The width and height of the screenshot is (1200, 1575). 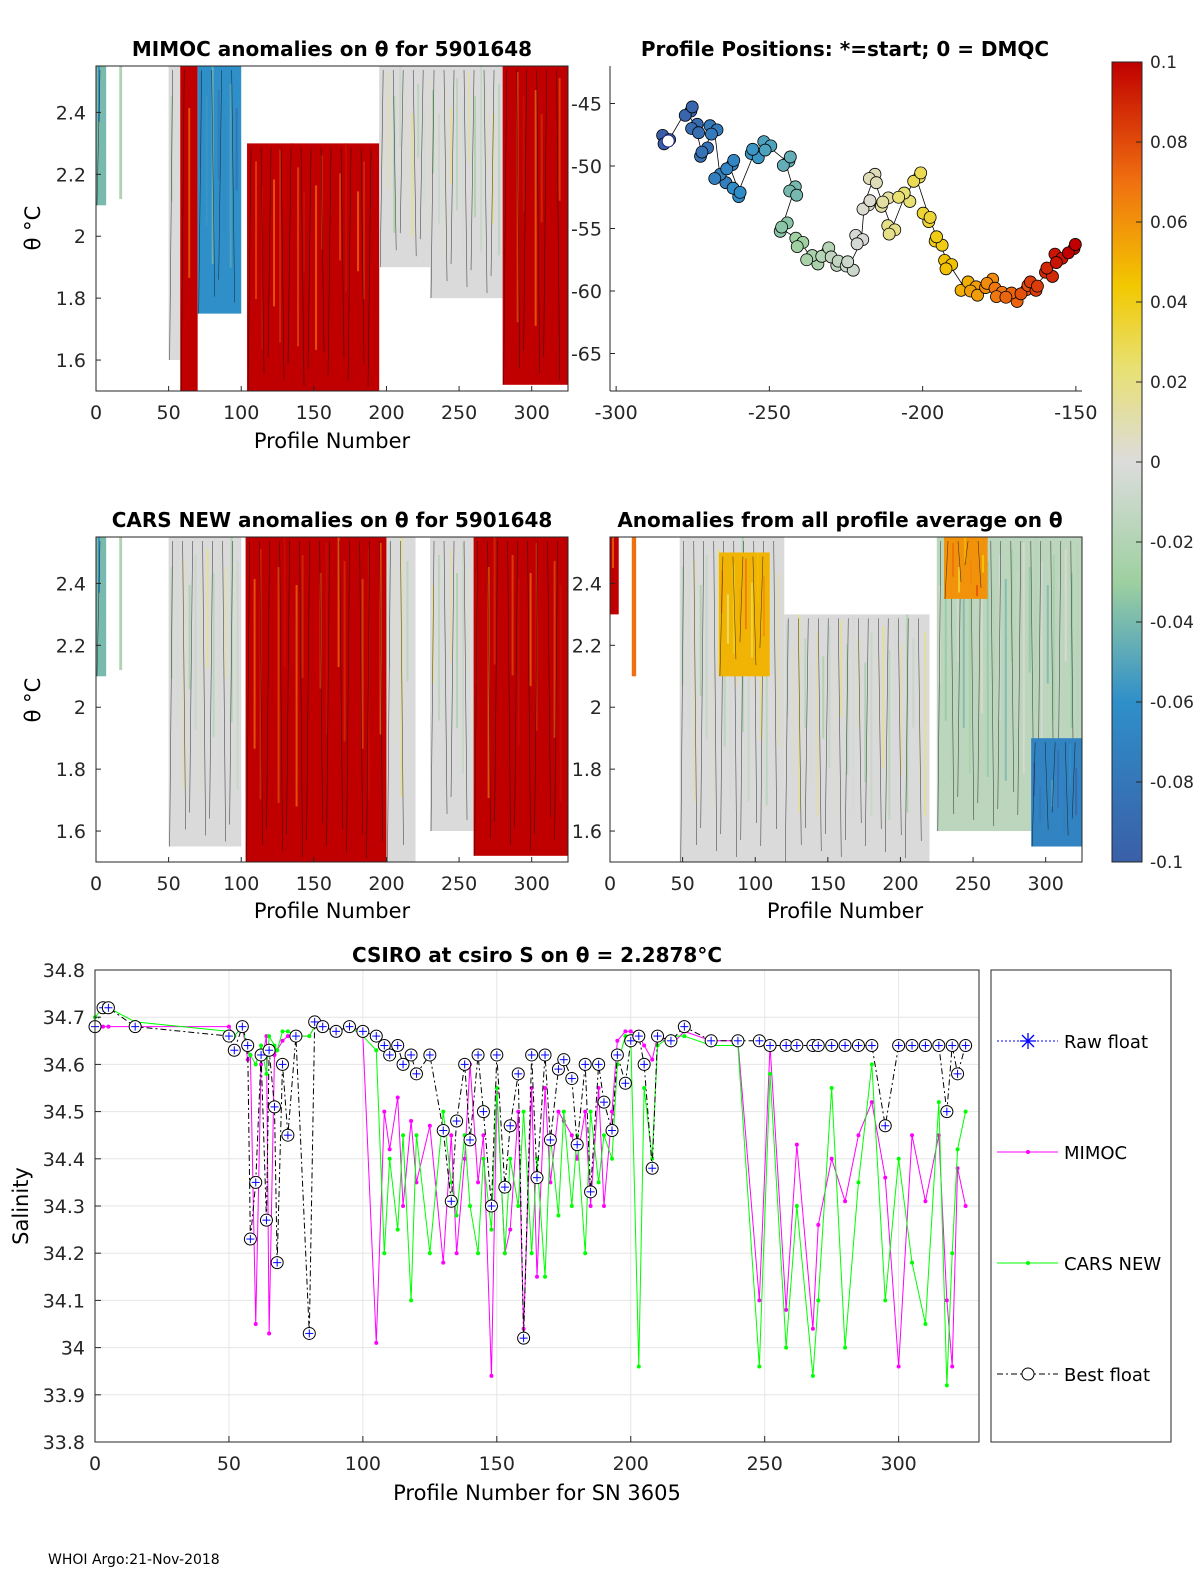 I want to click on y-tick-label: 34, so click(x=73, y=1349).